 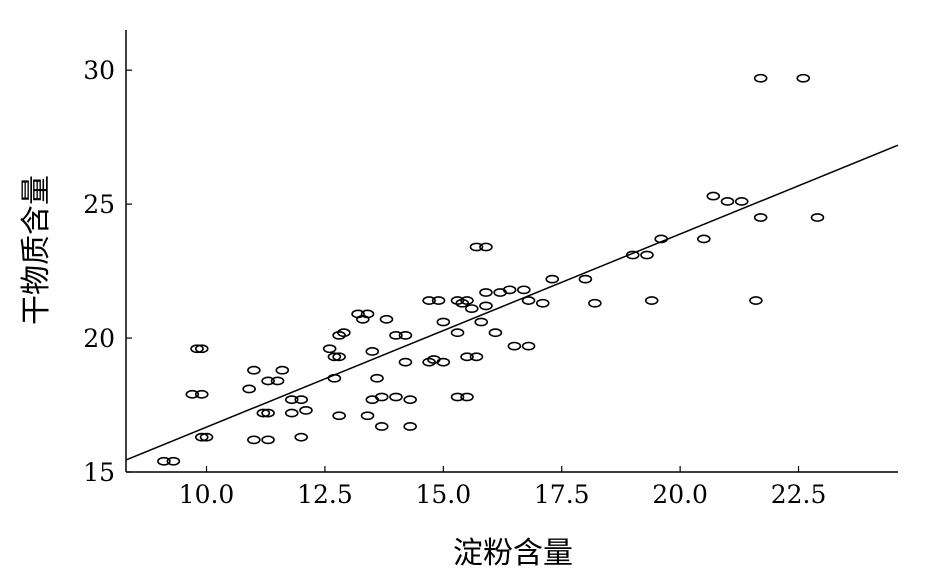 I want to click on y-tick-label: 20, so click(x=99, y=338).